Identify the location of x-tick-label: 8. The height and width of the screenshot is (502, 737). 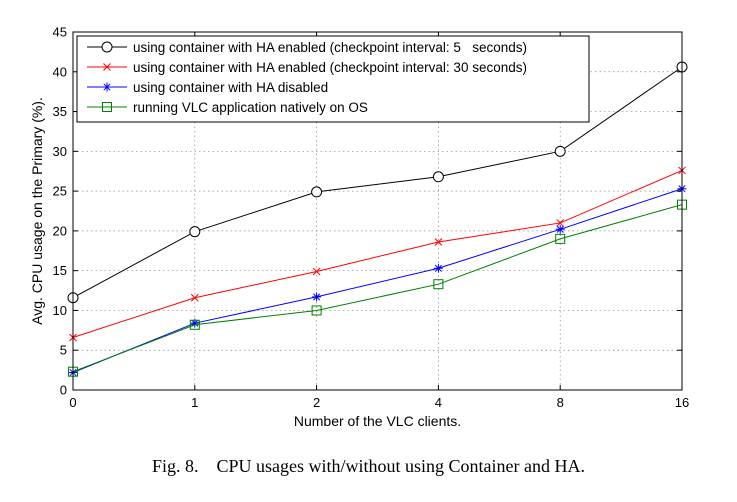
(560, 402).